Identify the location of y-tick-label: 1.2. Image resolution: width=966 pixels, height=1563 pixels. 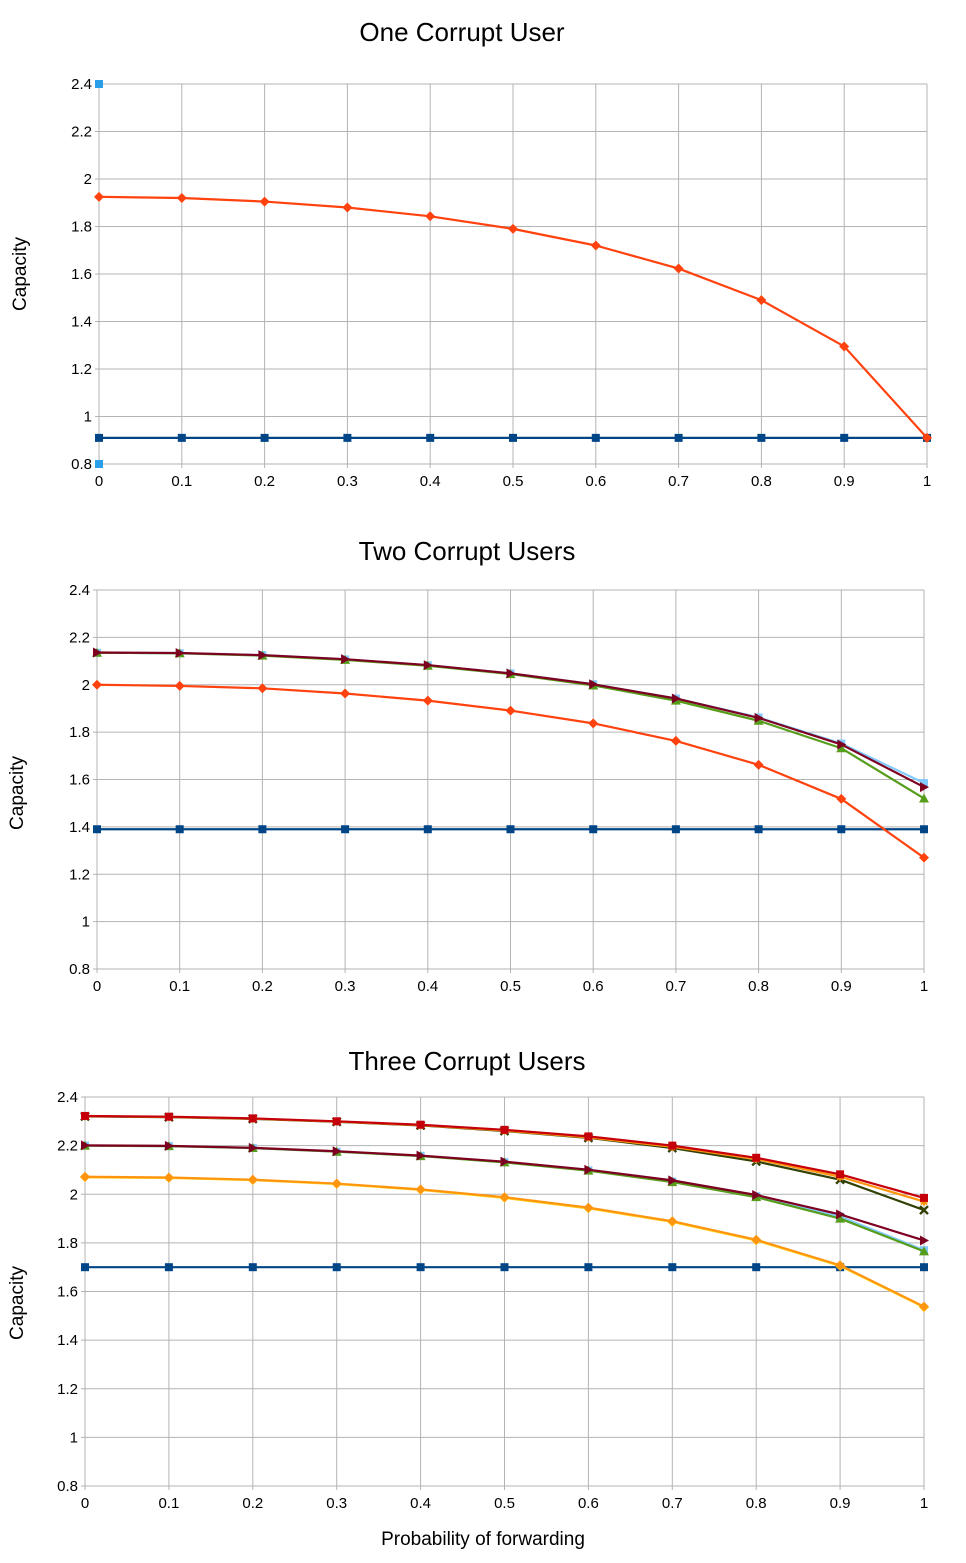
(79, 874).